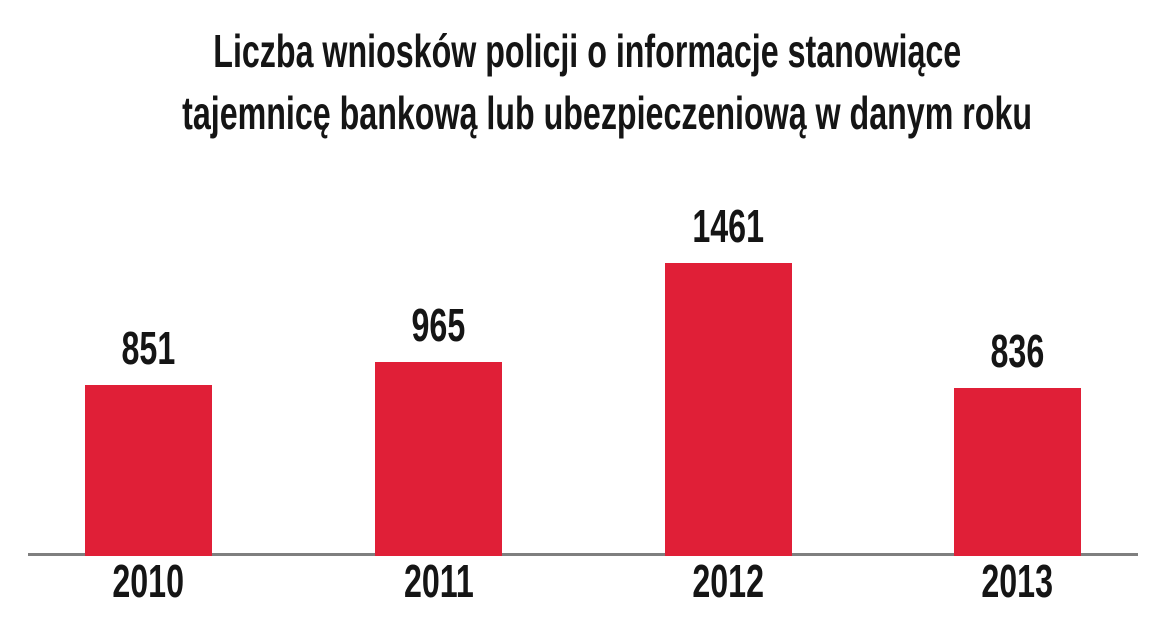 This screenshot has width=1174, height=618. What do you see at coordinates (148, 470) in the screenshot?
I see `bar-2010` at bounding box center [148, 470].